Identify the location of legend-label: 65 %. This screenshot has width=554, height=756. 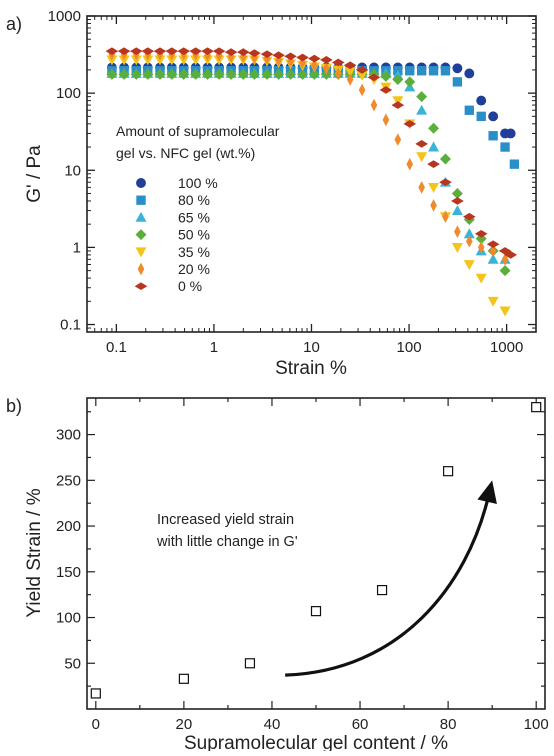
(194, 217).